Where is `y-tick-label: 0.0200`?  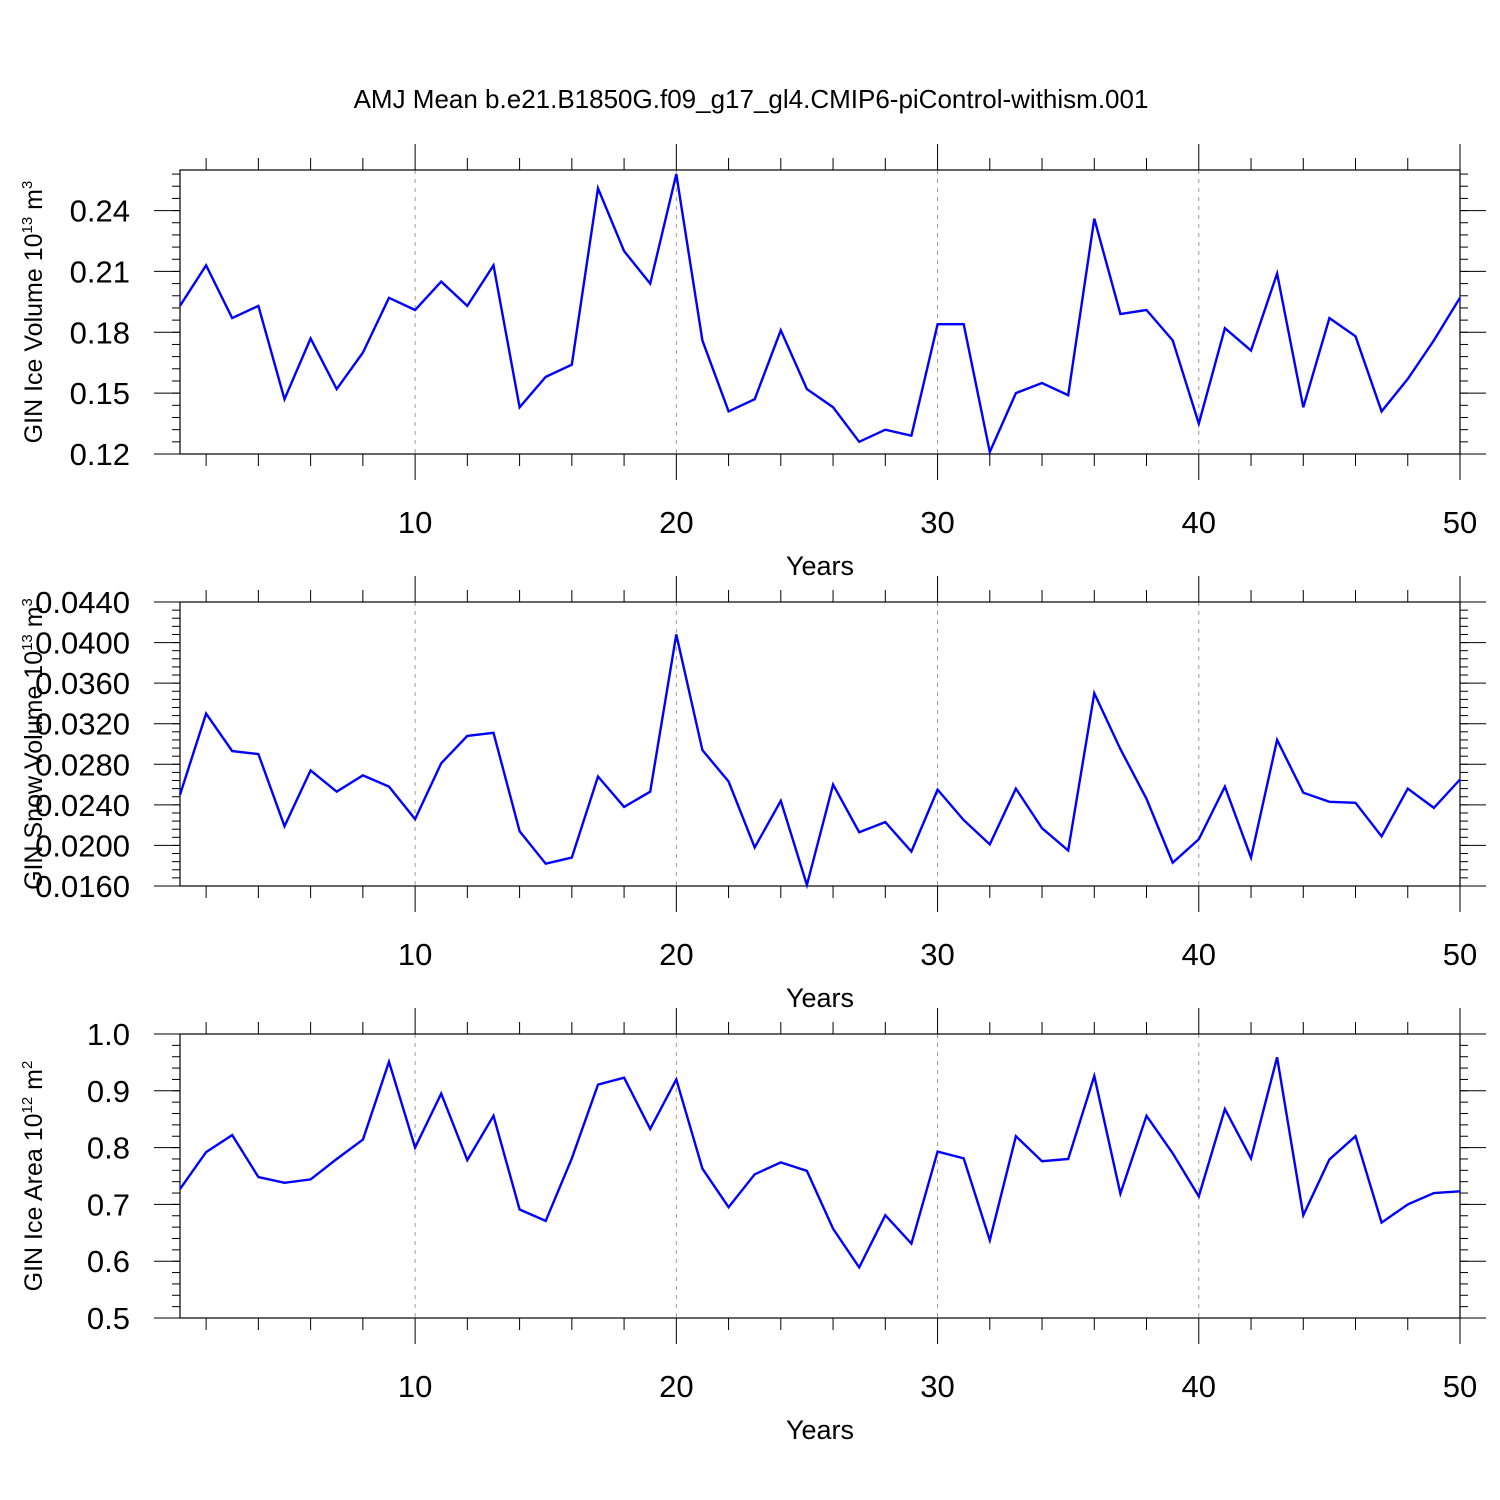
y-tick-label: 0.0200 is located at coordinates (82, 845).